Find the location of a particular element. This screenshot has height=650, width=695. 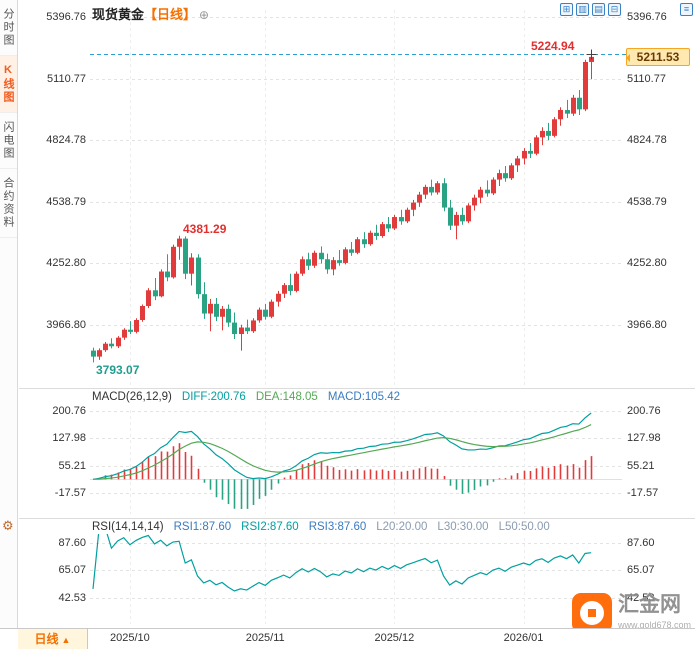

indicator-value-label: DIFF:200.76 is located at coordinates (213, 397).